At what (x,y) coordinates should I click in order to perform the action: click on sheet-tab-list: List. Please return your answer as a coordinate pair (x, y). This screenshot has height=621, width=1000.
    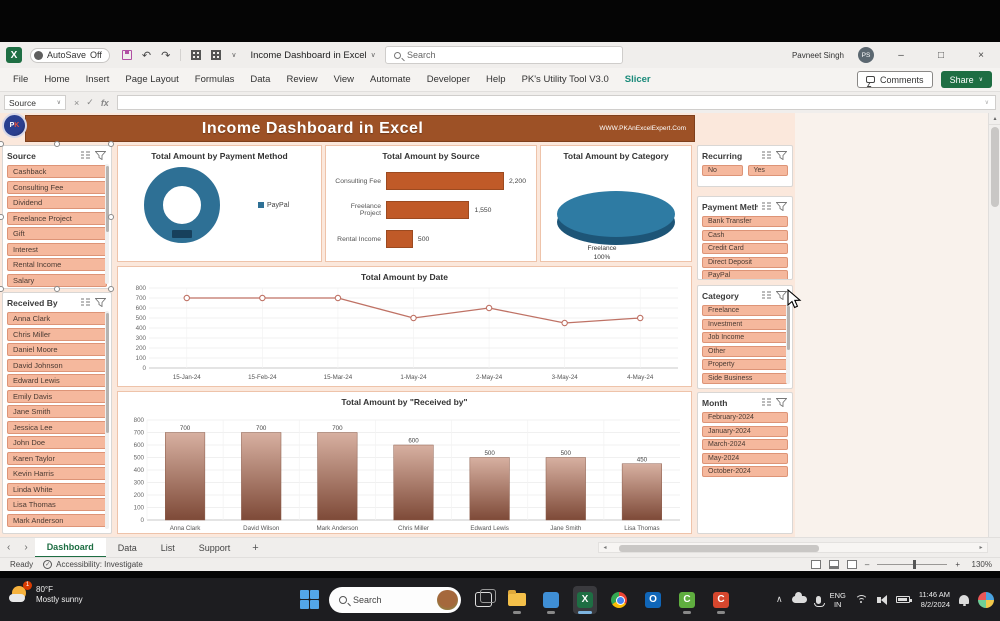
    Looking at the image, I should click on (167, 547).